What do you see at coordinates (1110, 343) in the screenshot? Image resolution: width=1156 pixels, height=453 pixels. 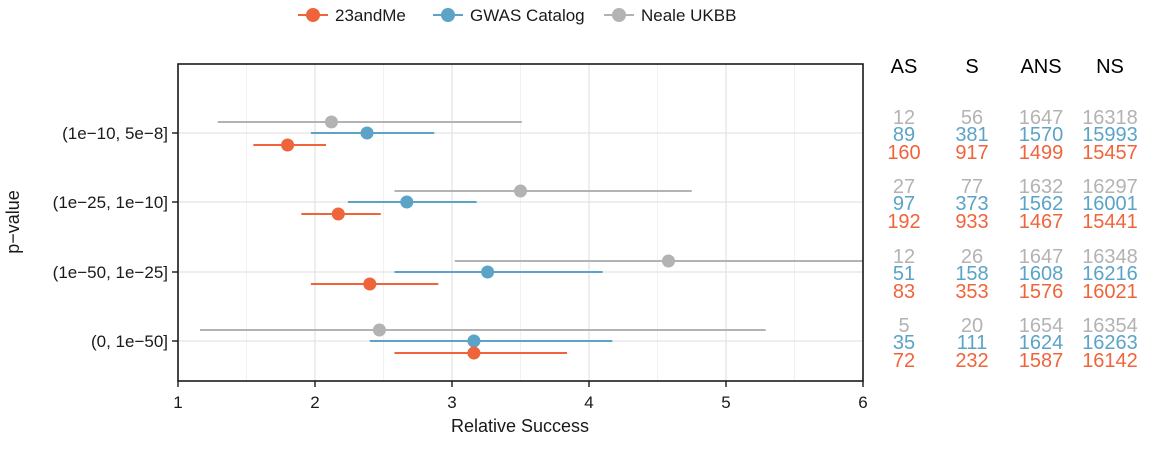 I see `gwas-catalog-table-cell: 16263` at bounding box center [1110, 343].